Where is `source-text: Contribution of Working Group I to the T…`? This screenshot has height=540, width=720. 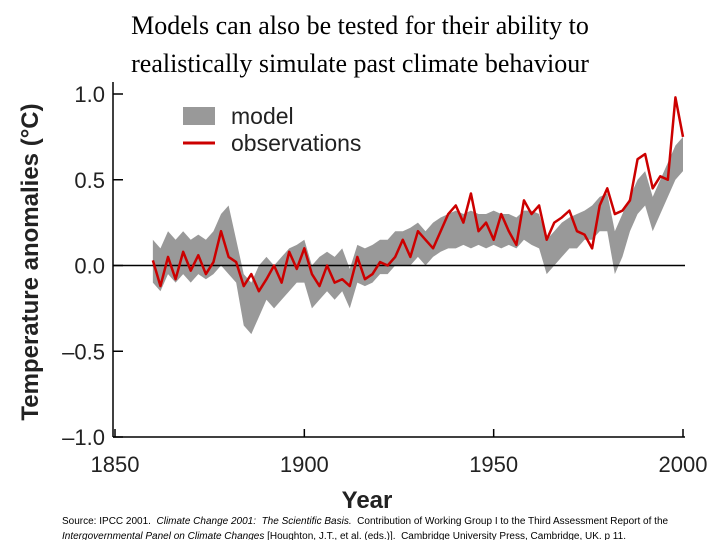
source-text: Contribution of Working Group I to the T… is located at coordinates (510, 521).